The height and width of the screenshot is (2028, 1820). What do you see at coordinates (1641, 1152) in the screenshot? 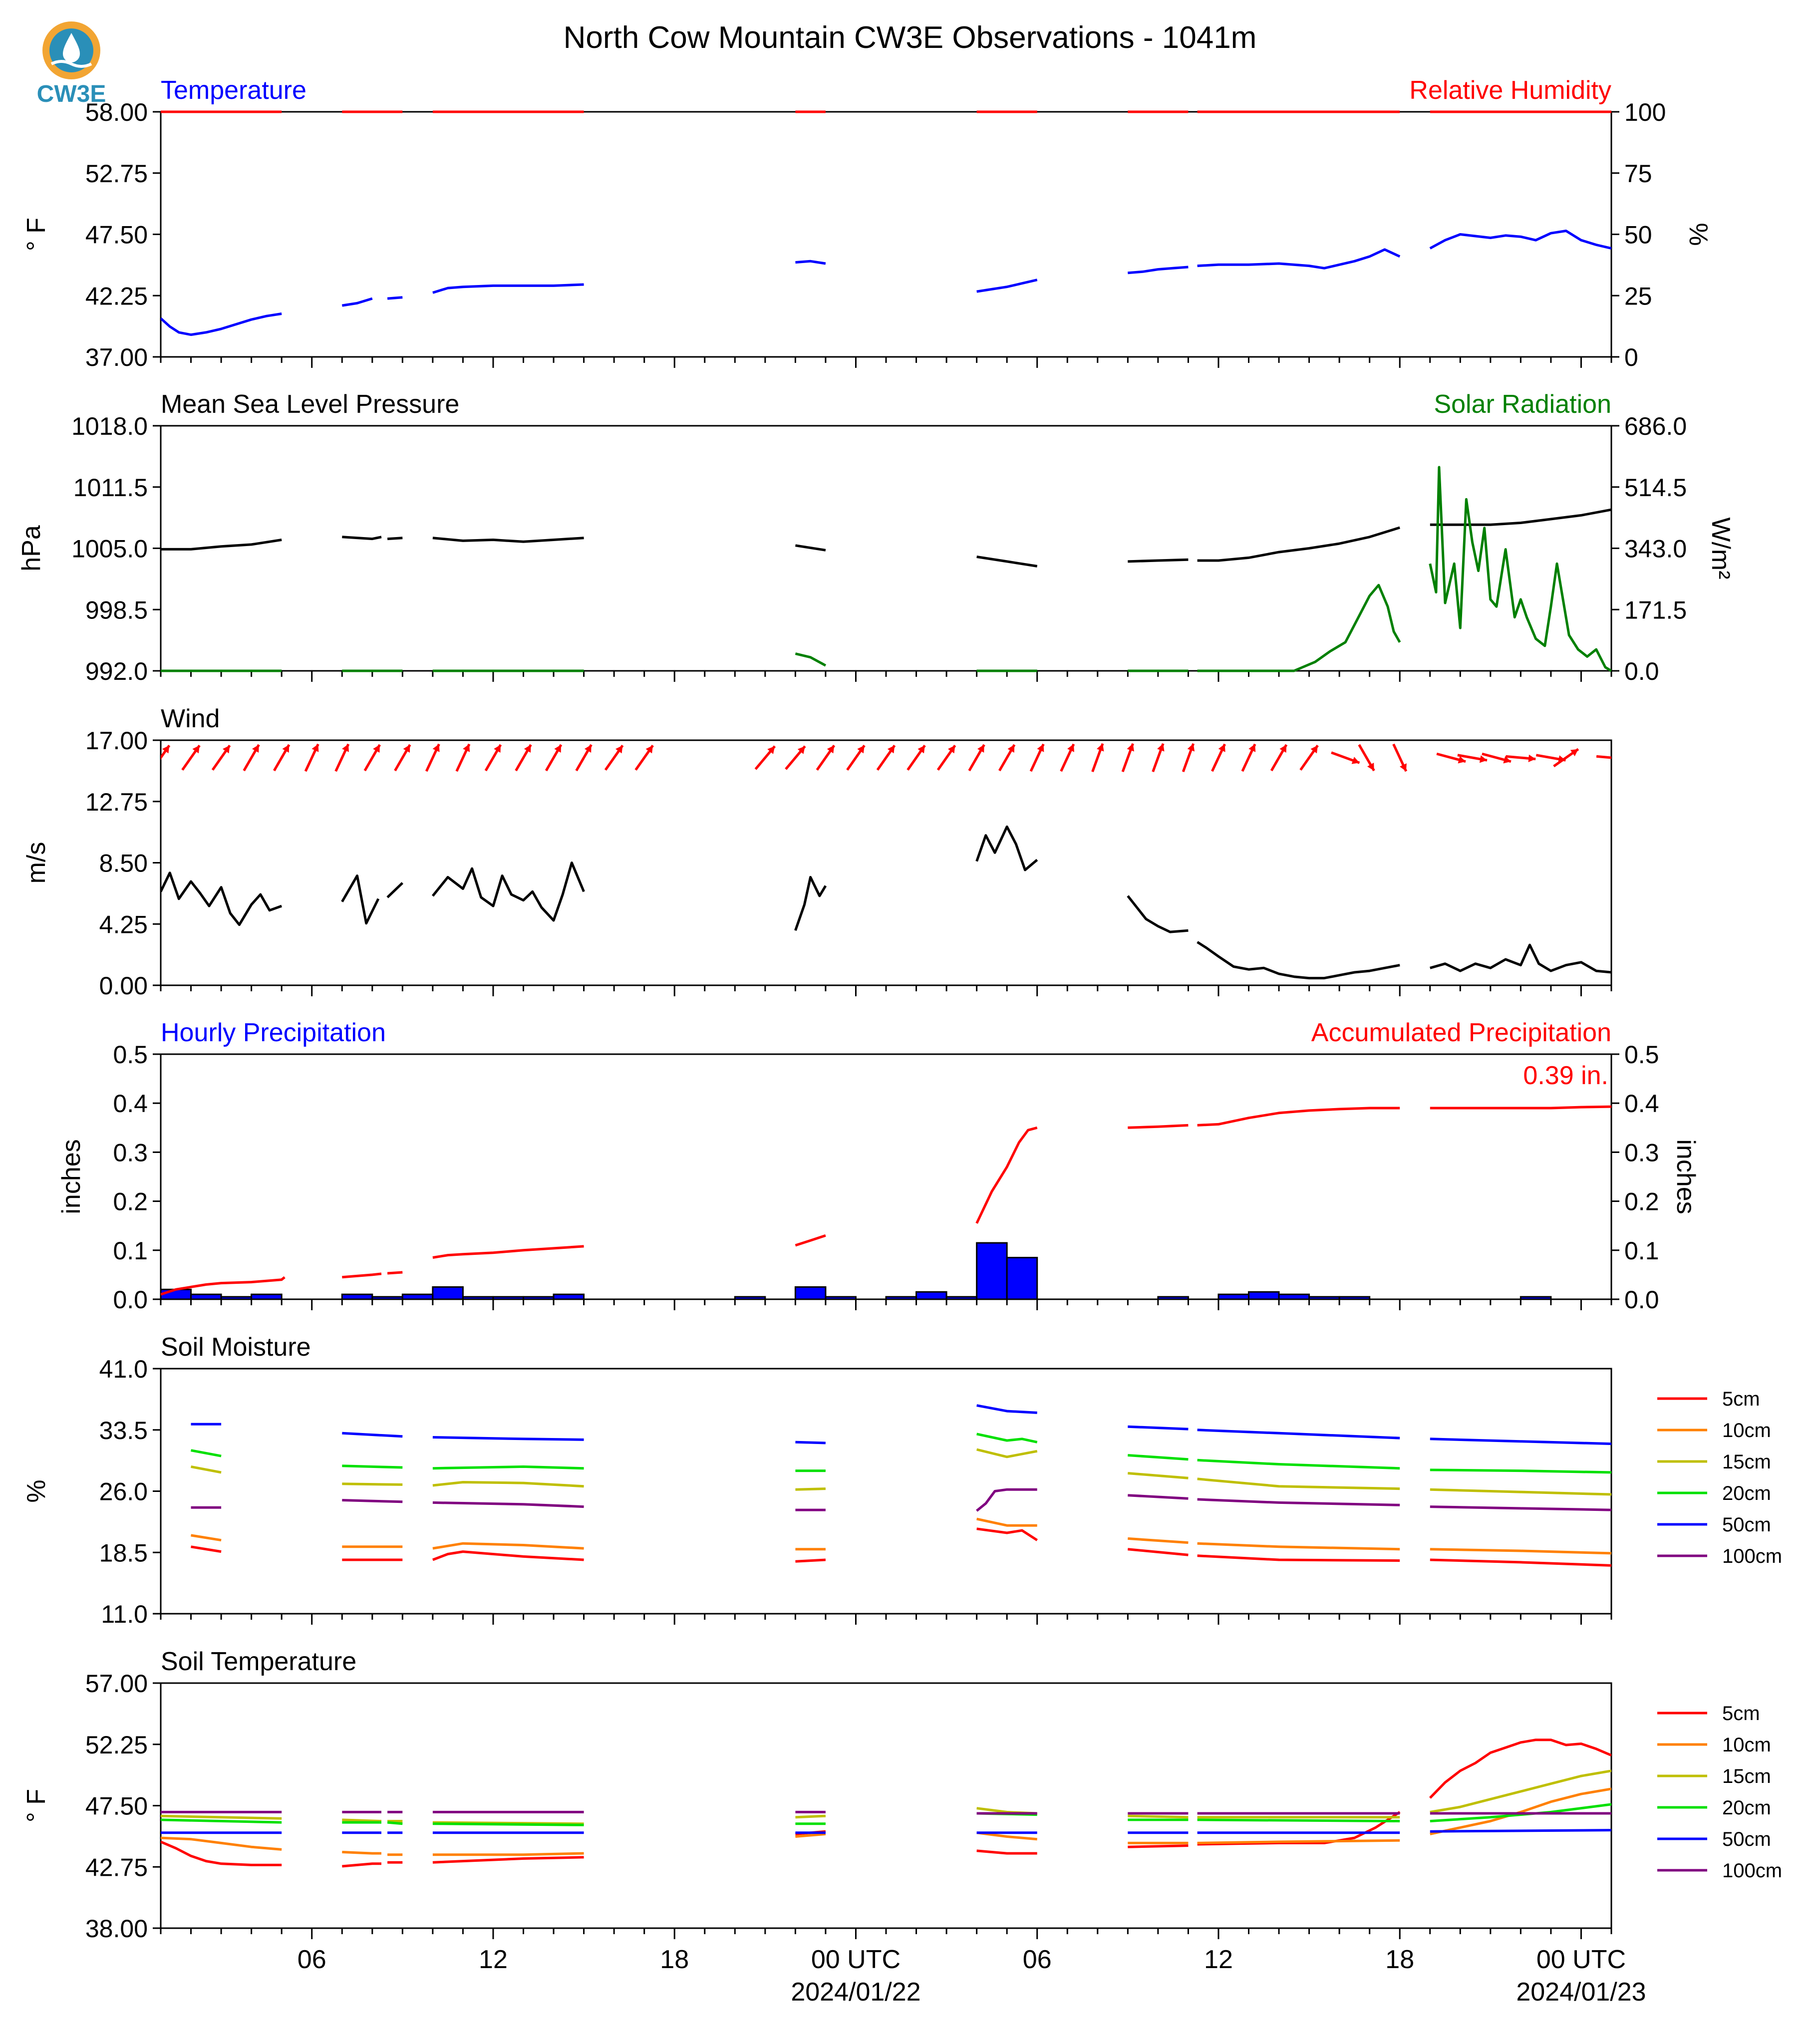
I see `y2-tick-label: 0.3` at bounding box center [1641, 1152].